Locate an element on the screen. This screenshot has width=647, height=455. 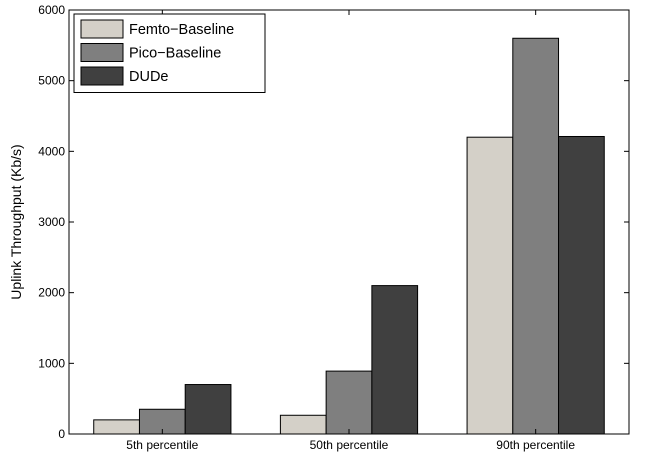
y-tick-label: 5000 is located at coordinates (51, 81).